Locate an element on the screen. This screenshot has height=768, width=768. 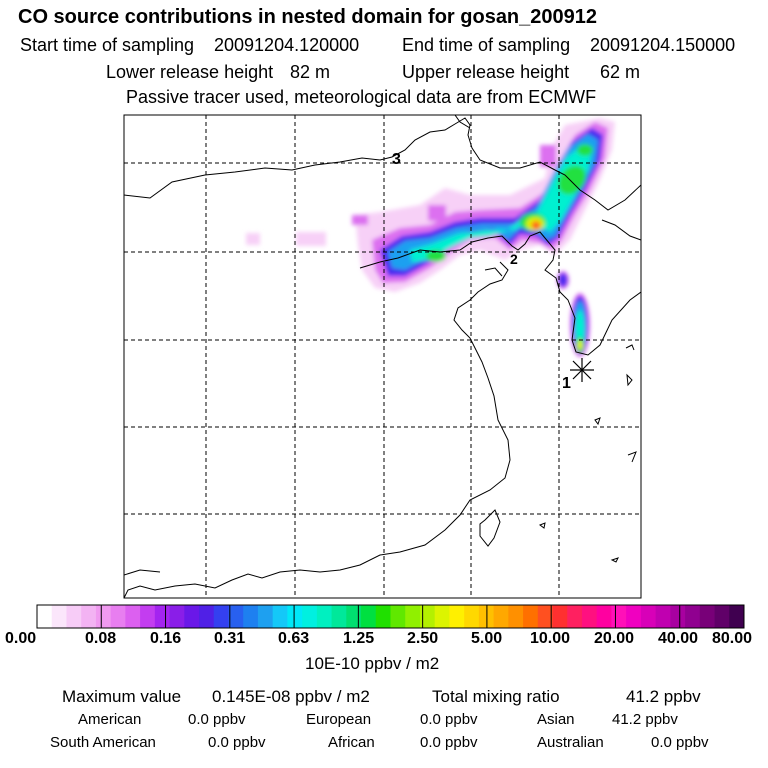
marker-label-1: 1 is located at coordinates (566, 383).